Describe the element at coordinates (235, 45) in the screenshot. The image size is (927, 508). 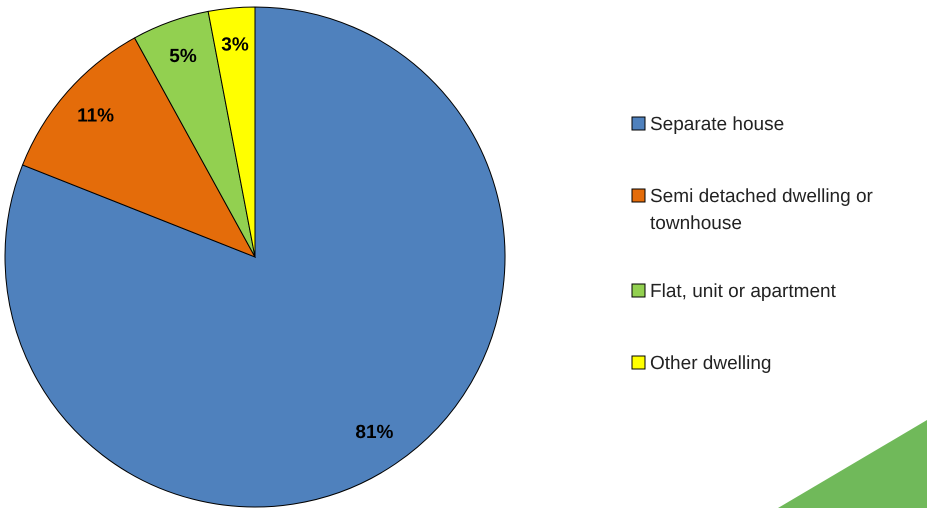
I see `data-label: 3%` at that location.